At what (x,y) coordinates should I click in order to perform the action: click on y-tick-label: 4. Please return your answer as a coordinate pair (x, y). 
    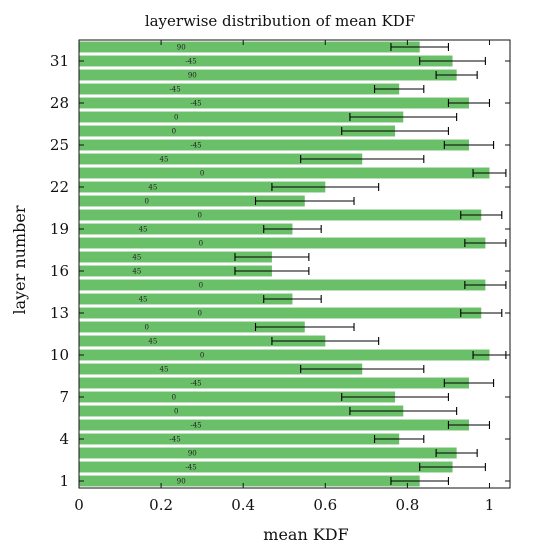
    Looking at the image, I should click on (64, 439).